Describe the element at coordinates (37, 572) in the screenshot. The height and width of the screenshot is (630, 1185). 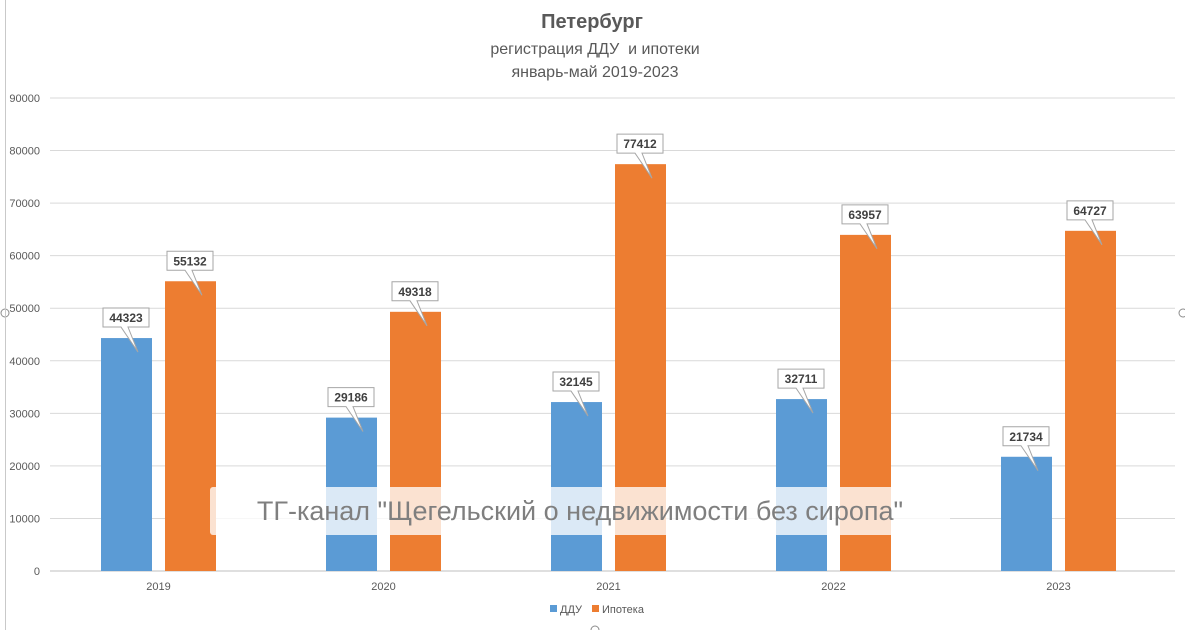
I see `y-tick-label: 0` at that location.